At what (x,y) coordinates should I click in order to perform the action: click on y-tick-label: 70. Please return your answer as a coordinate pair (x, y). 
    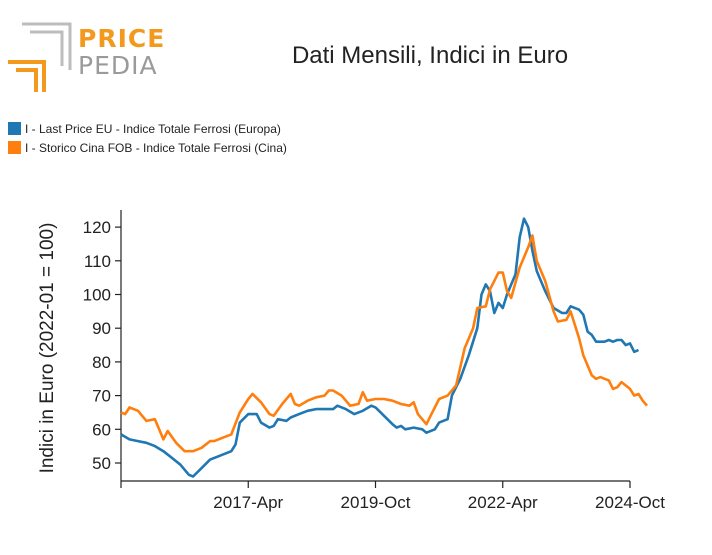
    Looking at the image, I should click on (101, 396).